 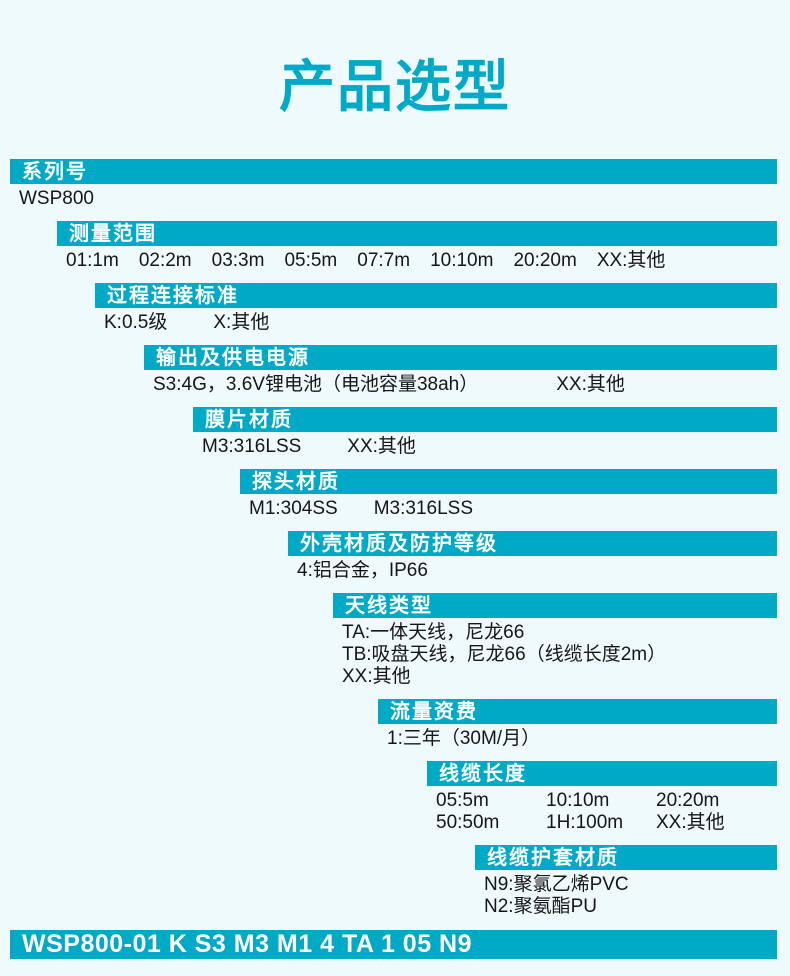 I want to click on section-title: 输出及供电电源, so click(x=233, y=357).